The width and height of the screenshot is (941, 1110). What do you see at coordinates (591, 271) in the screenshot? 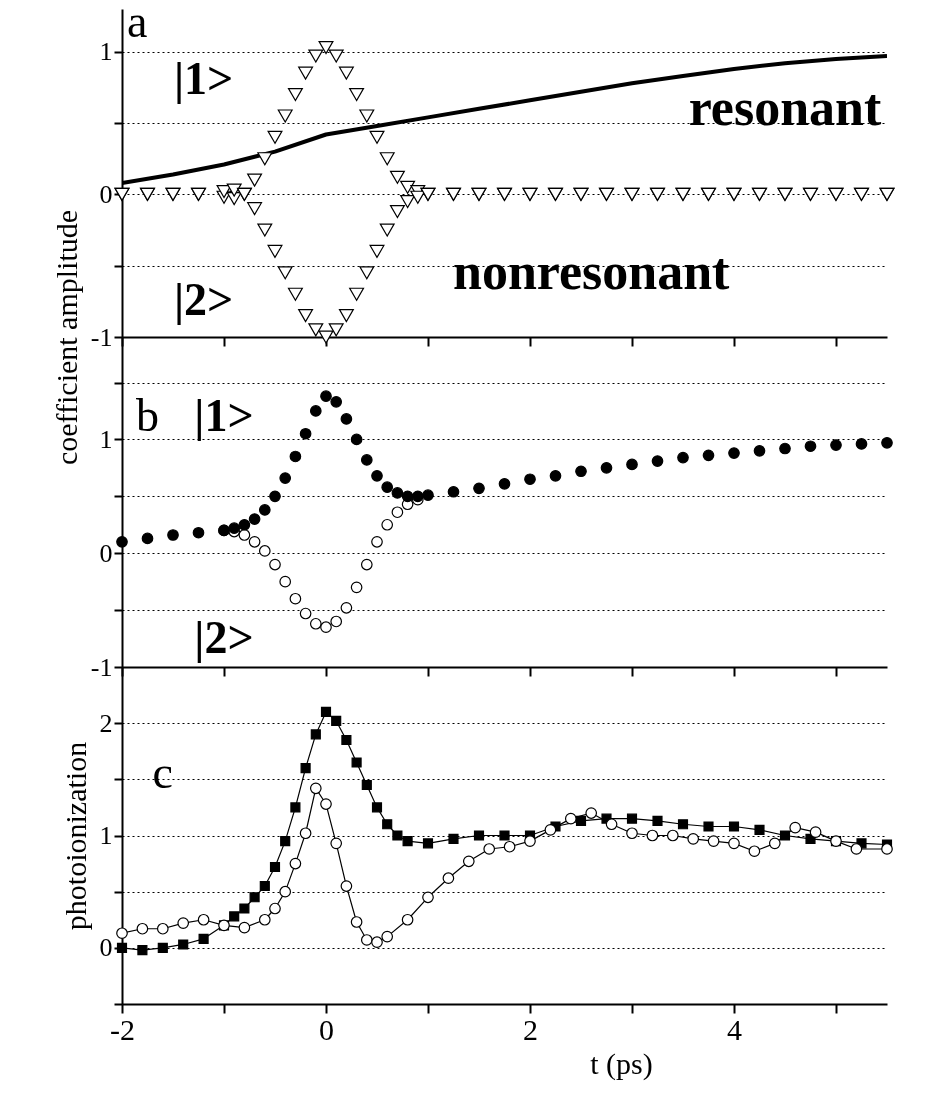
I see `annotation: nonresonant` at bounding box center [591, 271].